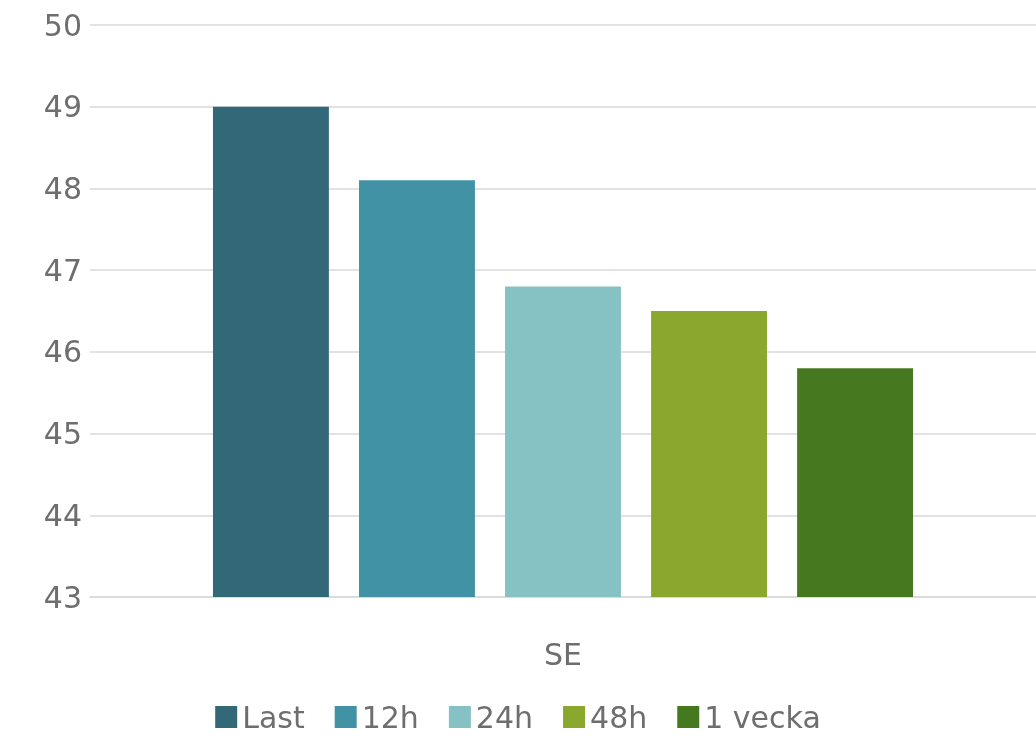 The image size is (1036, 739). What do you see at coordinates (62, 515) in the screenshot?
I see `y-tick-label: 44` at bounding box center [62, 515].